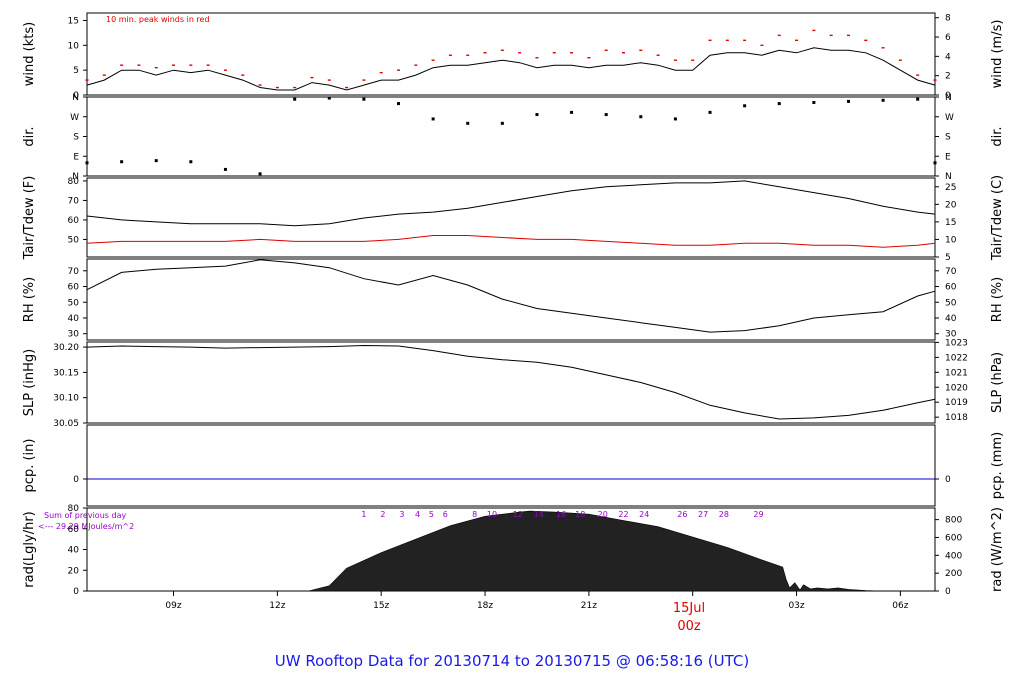 The height and width of the screenshot is (700, 1024). I want to click on solar-hour-mark: 5, so click(431, 514).